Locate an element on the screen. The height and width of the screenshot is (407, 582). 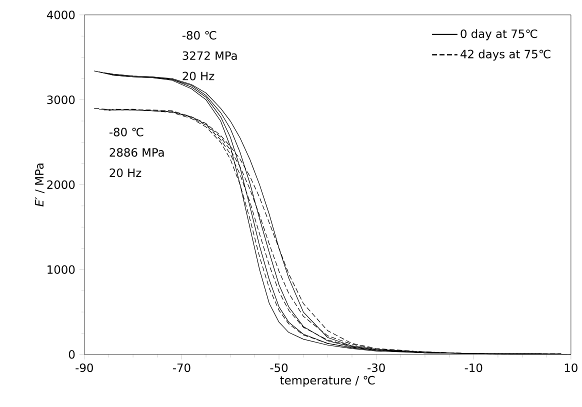
annotation: 3272 MPa is located at coordinates (209, 55).